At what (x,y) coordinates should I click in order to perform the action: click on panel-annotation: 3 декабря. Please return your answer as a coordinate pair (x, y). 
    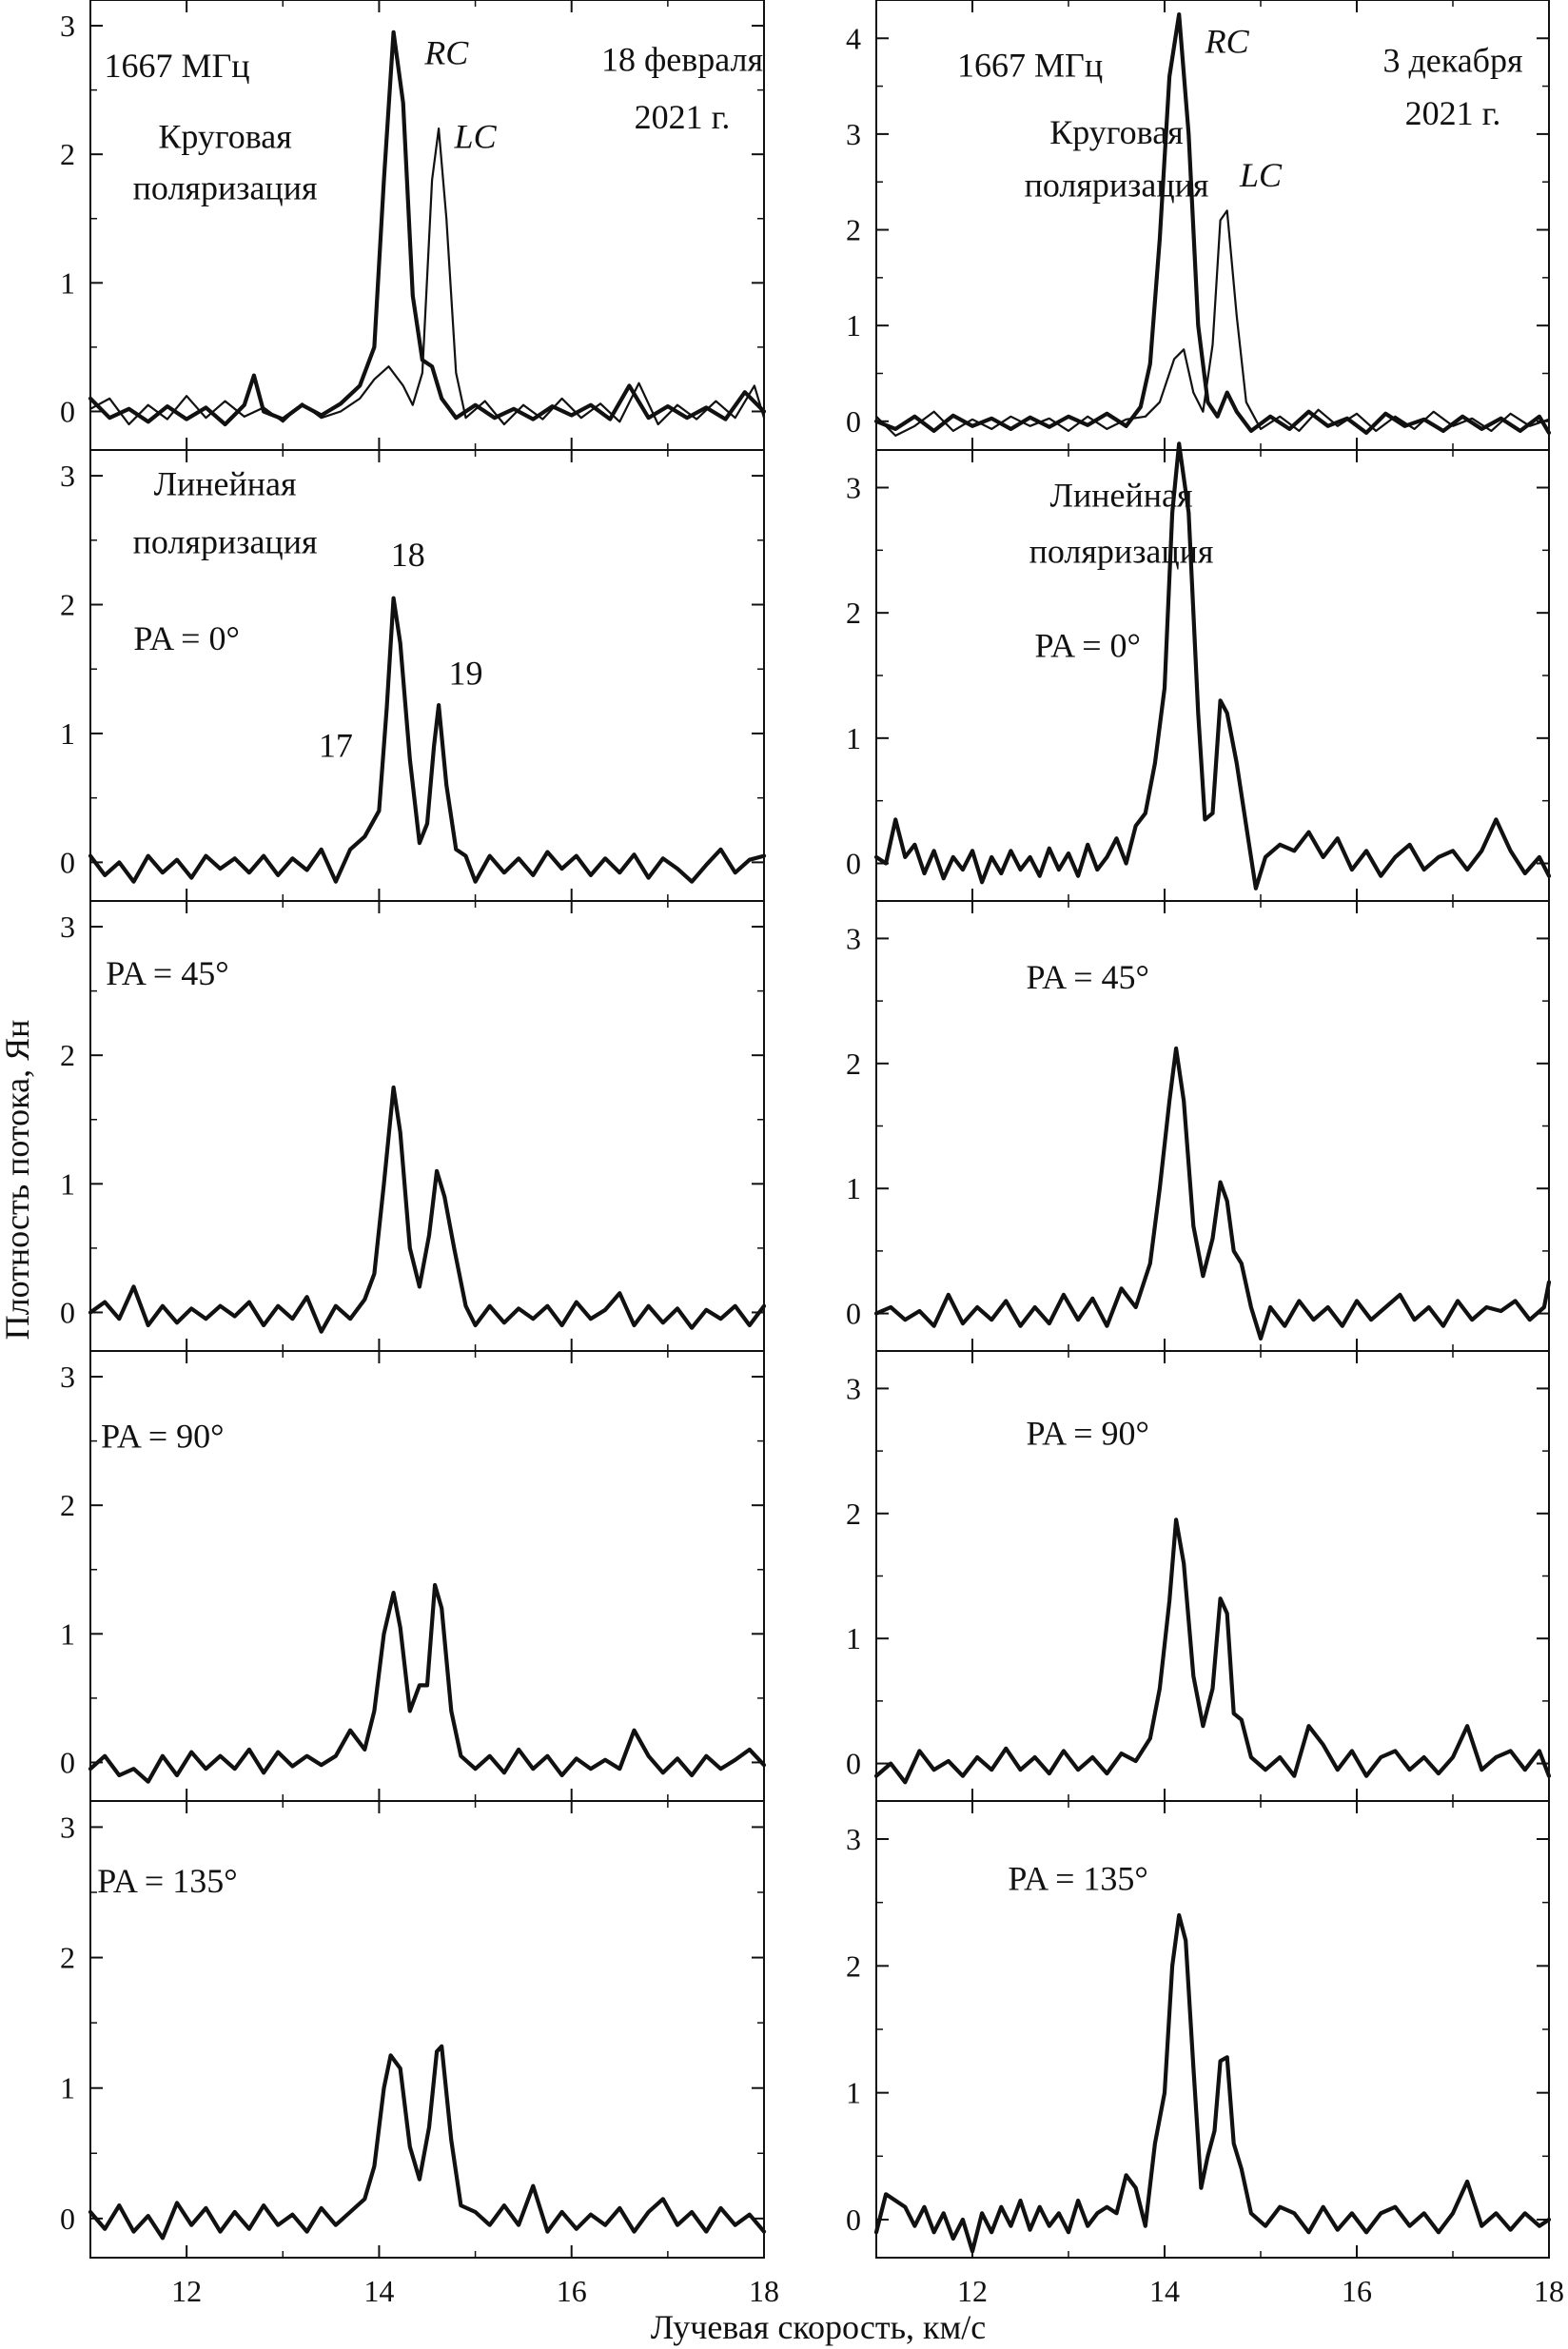
    Looking at the image, I should click on (1452, 60).